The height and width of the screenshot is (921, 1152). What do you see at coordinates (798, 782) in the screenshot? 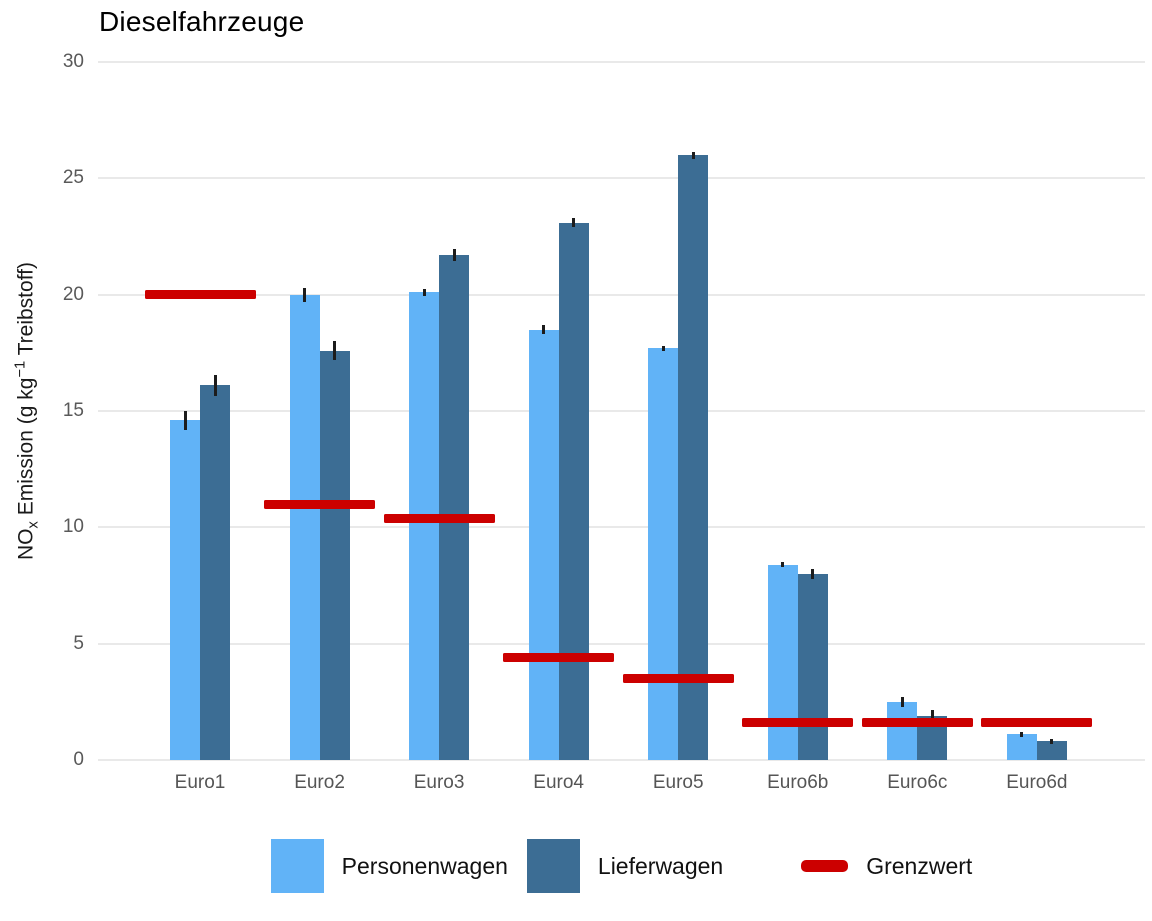
I see `x-tick-label: Euro6b` at bounding box center [798, 782].